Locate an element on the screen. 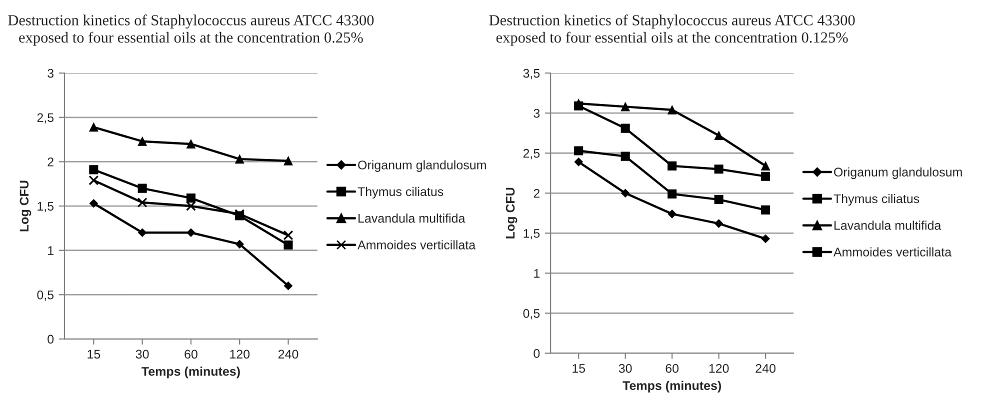 The height and width of the screenshot is (406, 992). y-tick-label: 3,5 is located at coordinates (531, 74).